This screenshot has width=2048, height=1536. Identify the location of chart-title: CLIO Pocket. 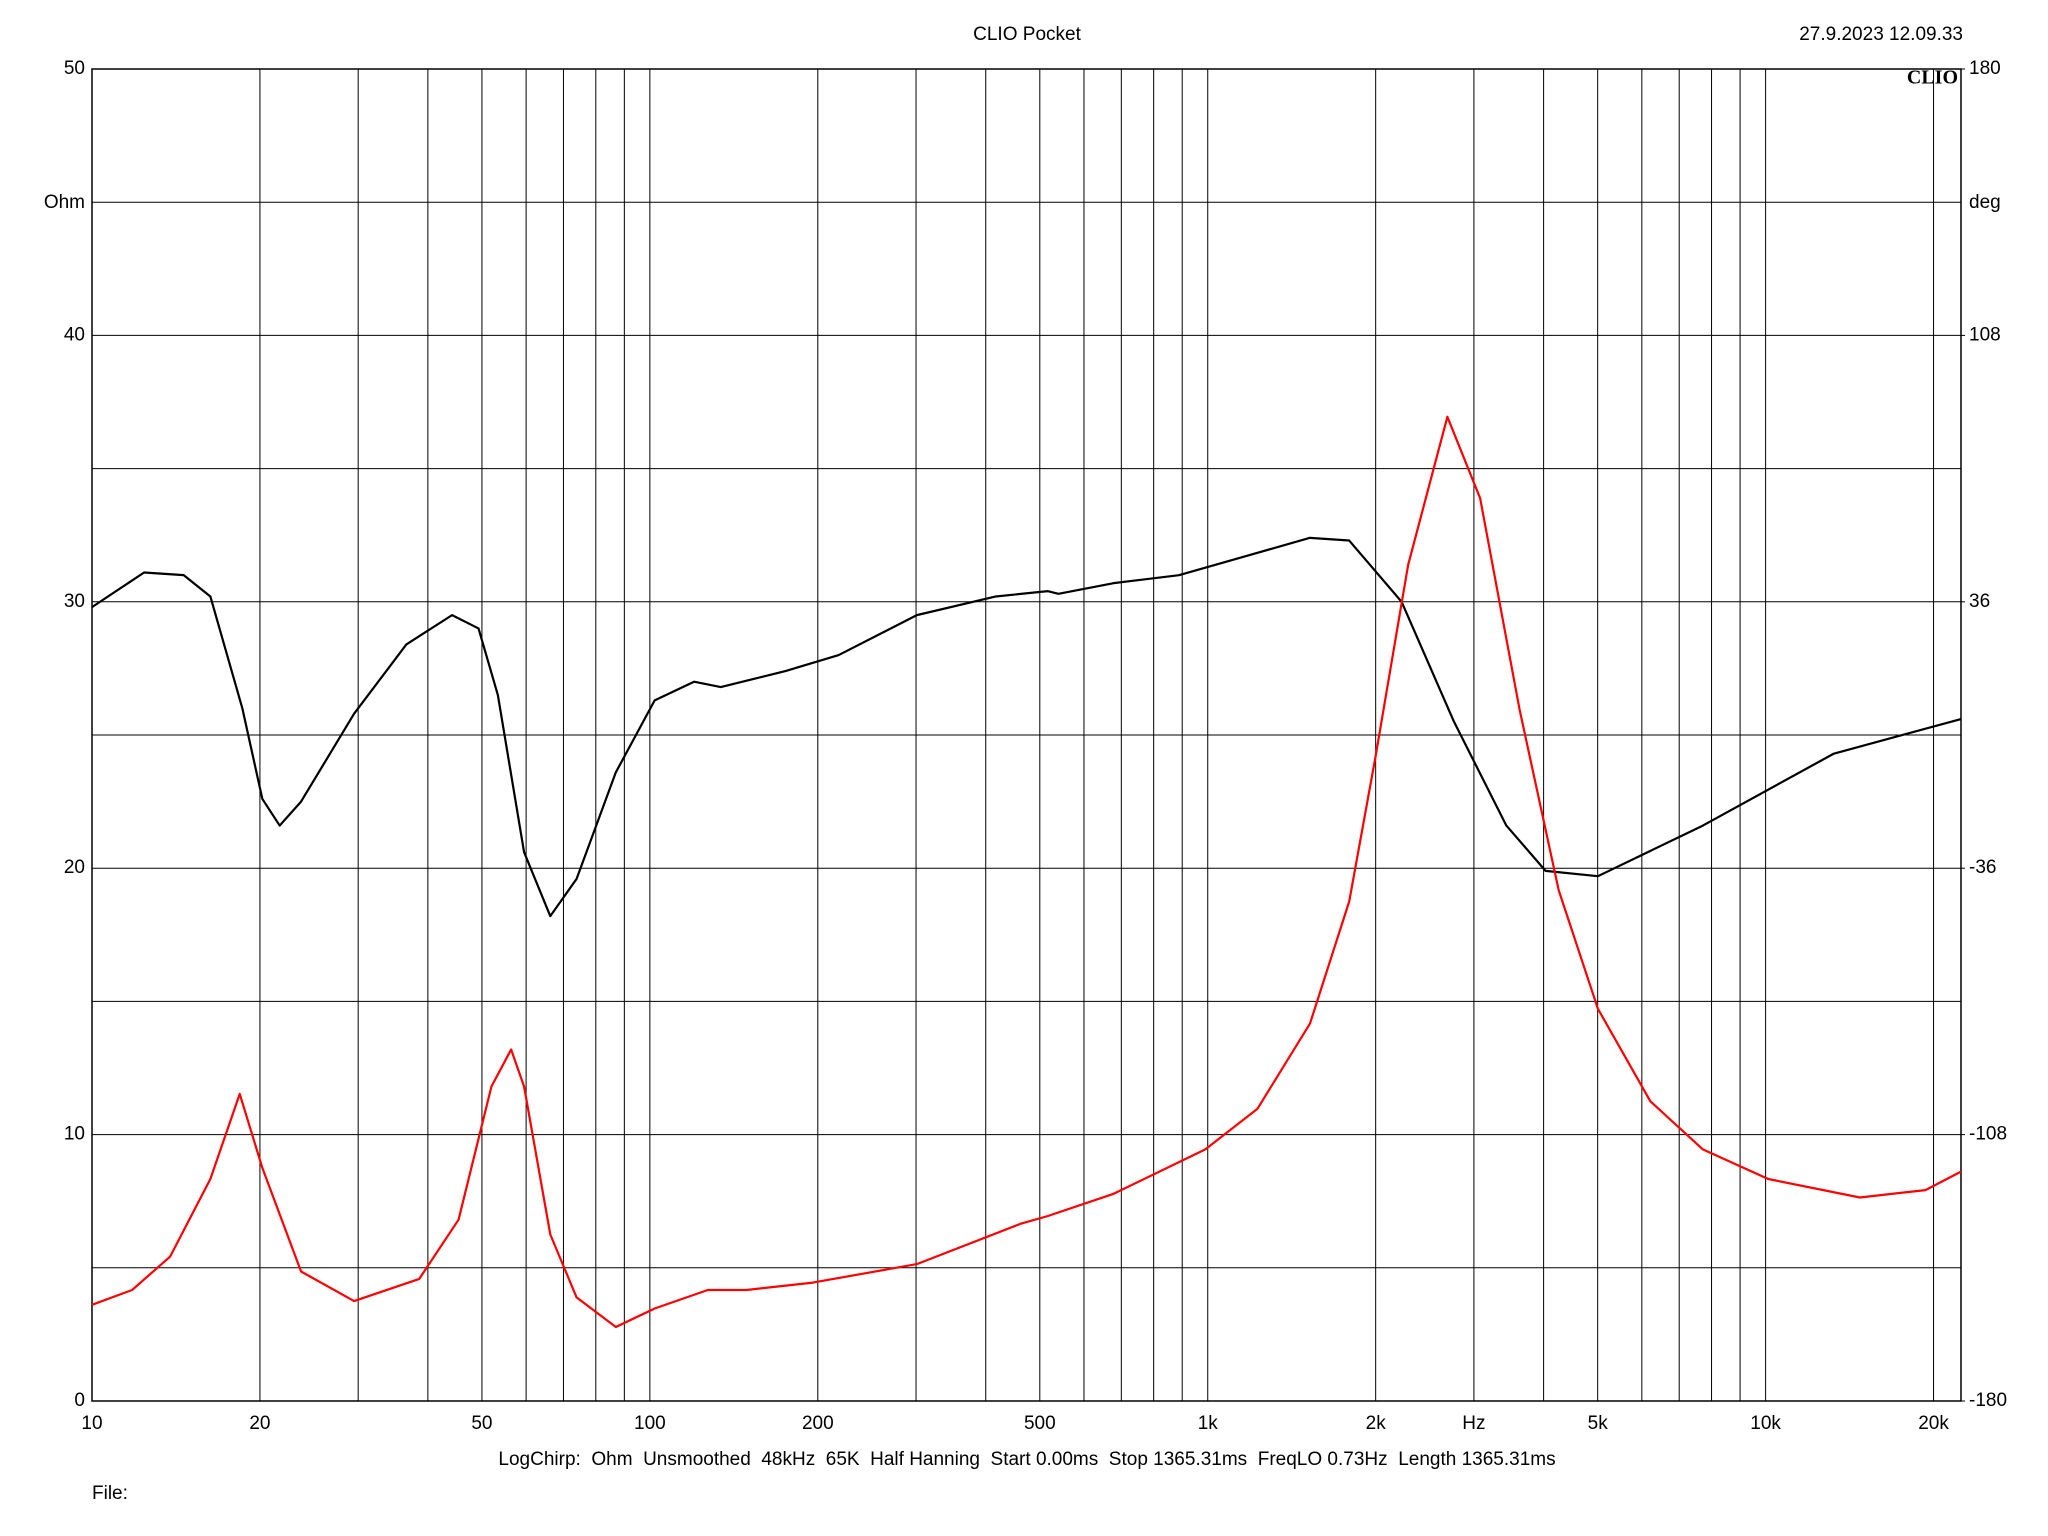
(1027, 34).